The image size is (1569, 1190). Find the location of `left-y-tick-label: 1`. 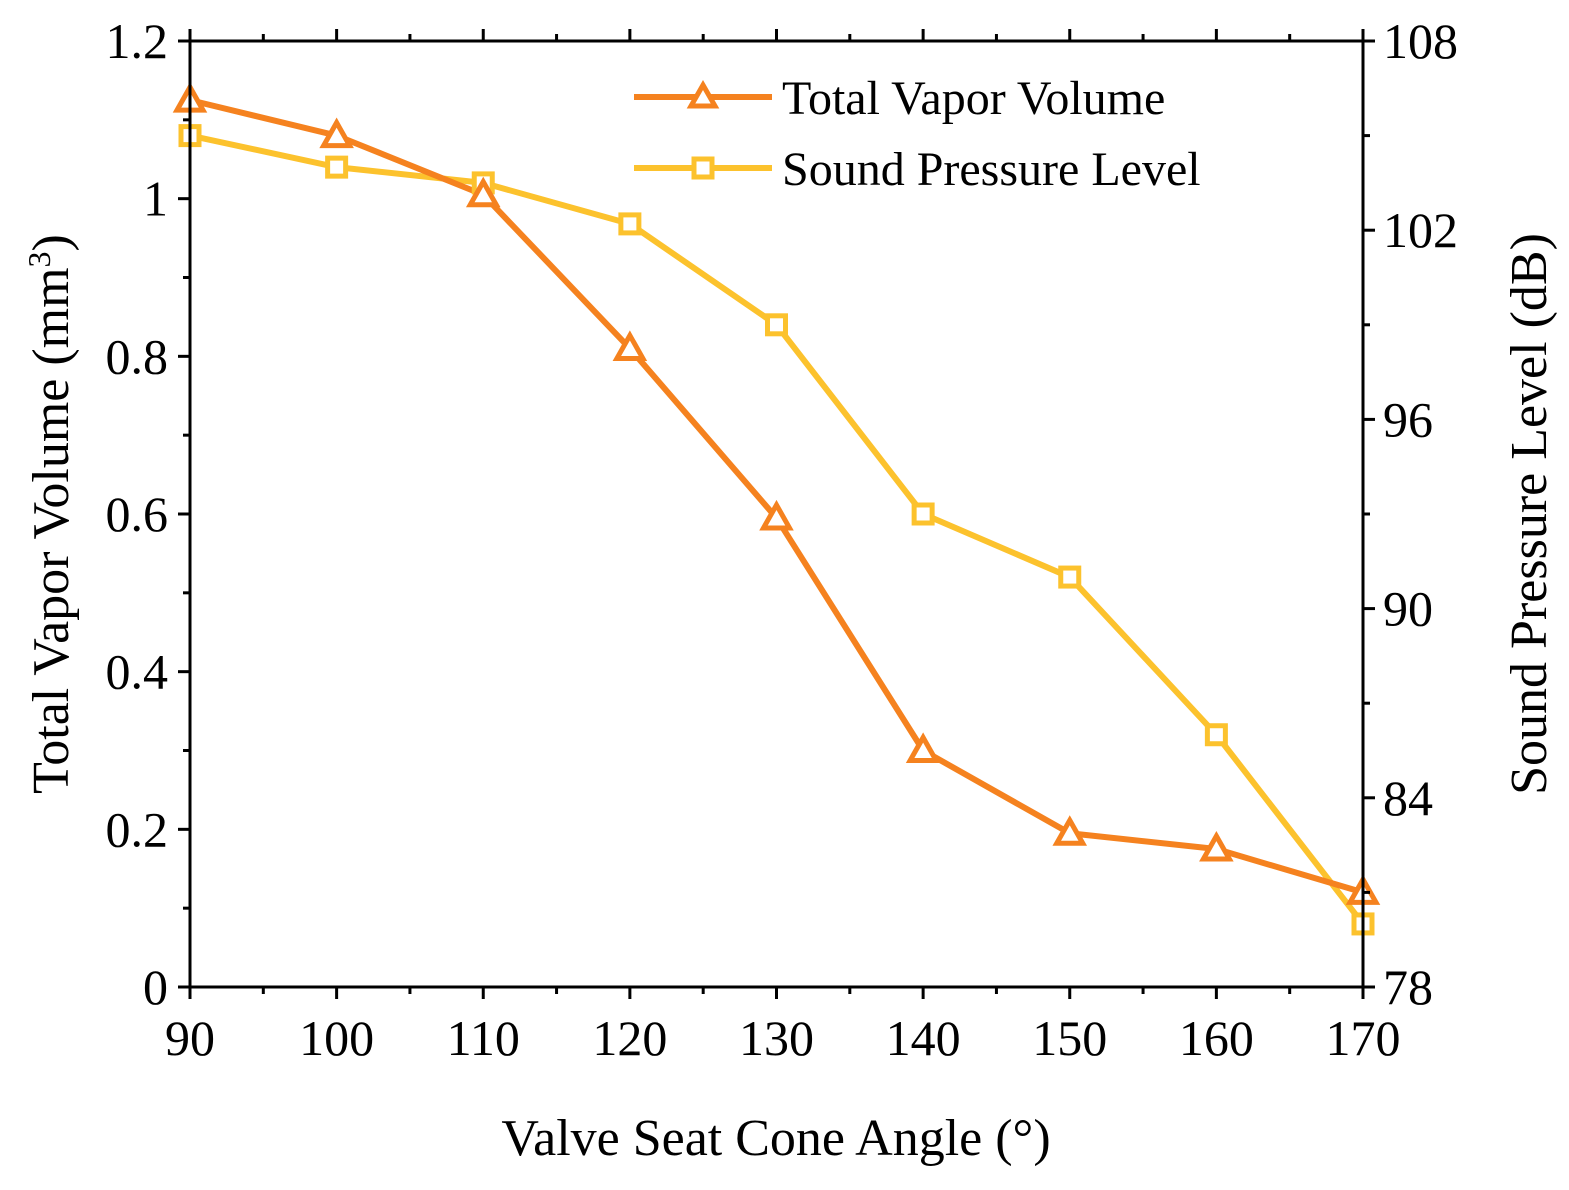

left-y-tick-label: 1 is located at coordinates (155, 199).